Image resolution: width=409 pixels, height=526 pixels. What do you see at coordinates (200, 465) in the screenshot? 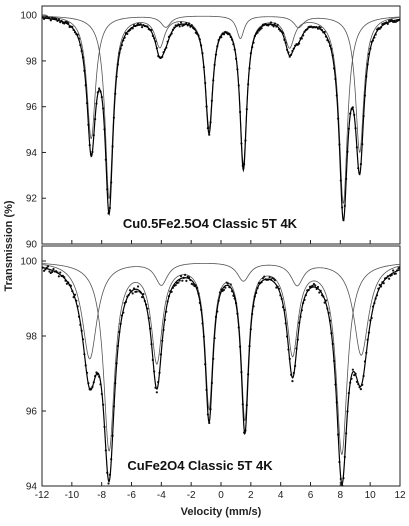
I see `sample-label: CuFe2O4 Classic 5T 4K` at bounding box center [200, 465].